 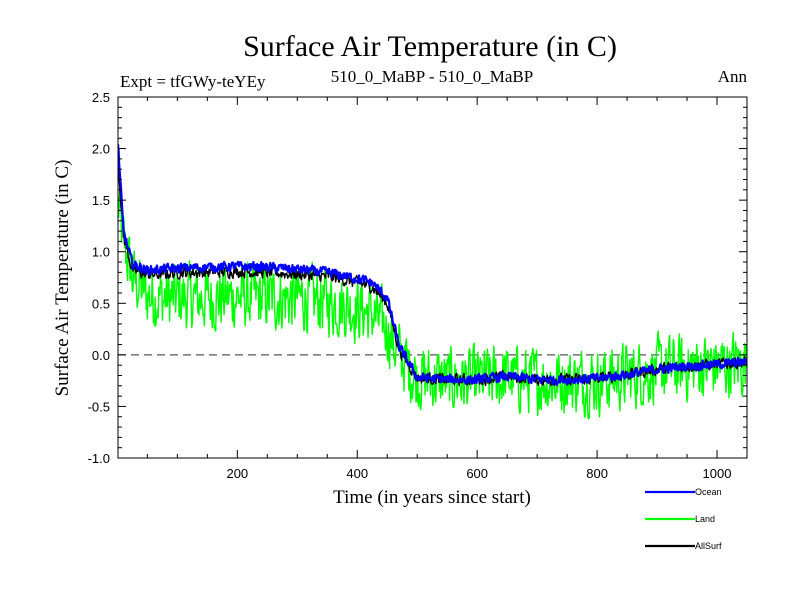 What do you see at coordinates (101, 97) in the screenshot?
I see `y-tick-label: 2.5` at bounding box center [101, 97].